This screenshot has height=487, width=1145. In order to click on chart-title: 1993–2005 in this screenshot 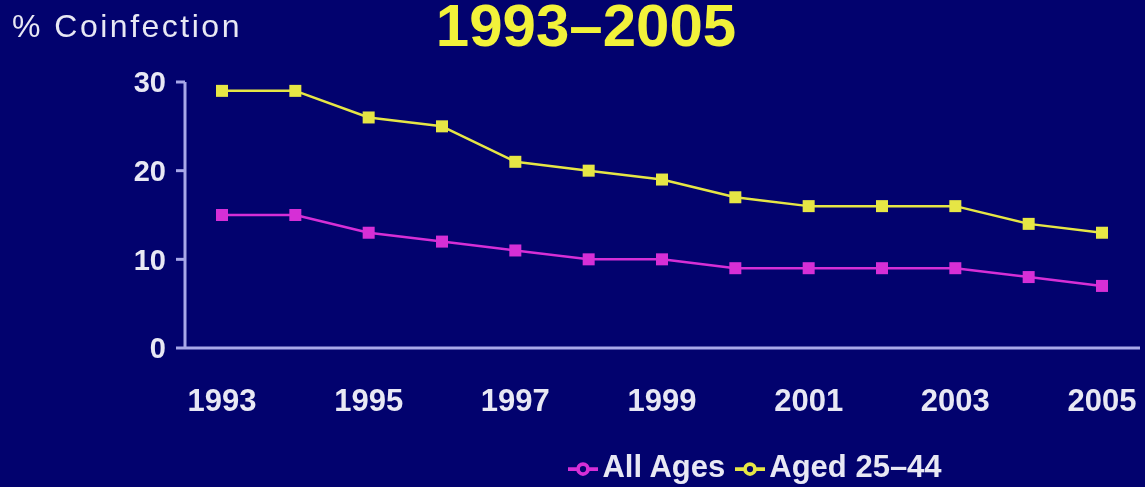, I will do `click(586, 29)`.